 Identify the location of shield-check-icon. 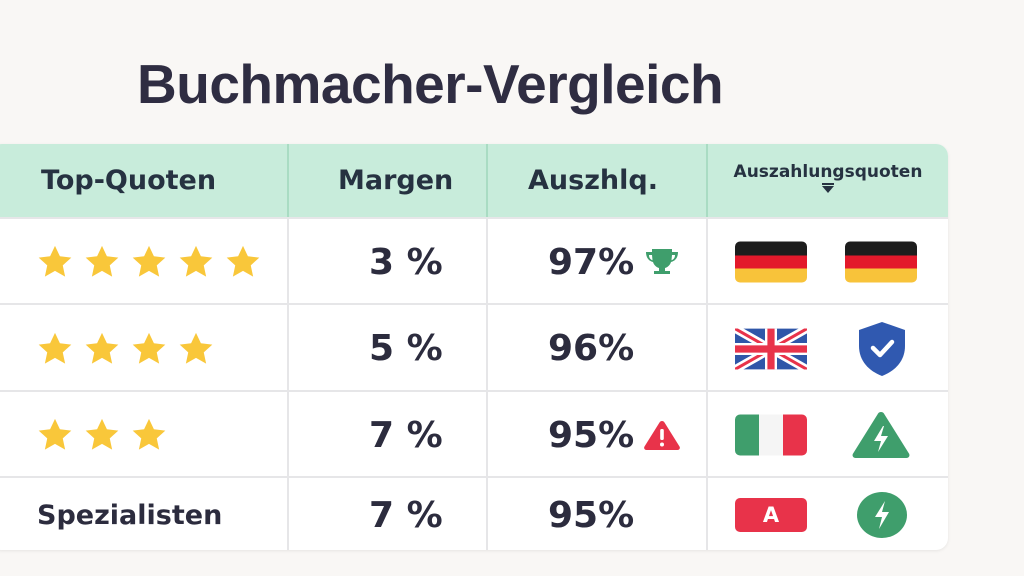
(882, 348).